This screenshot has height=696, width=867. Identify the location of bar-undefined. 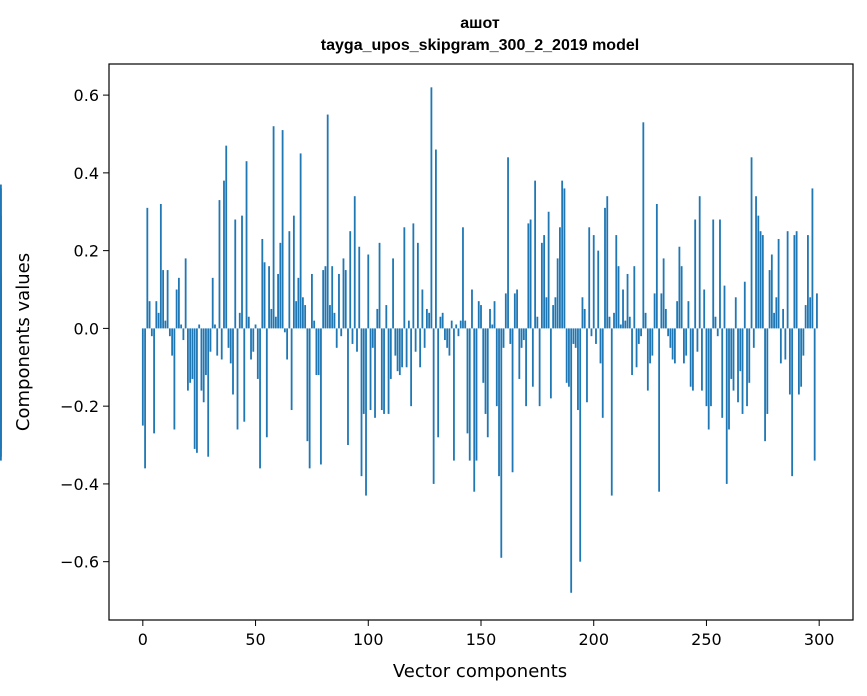
(1, 303).